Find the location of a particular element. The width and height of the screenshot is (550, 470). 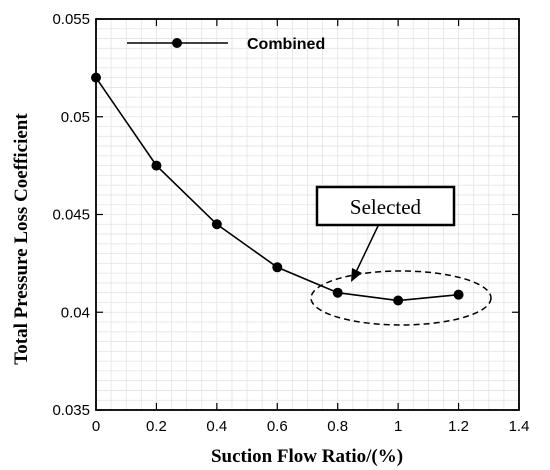

x-tick-label: 1.4 is located at coordinates (519, 426).